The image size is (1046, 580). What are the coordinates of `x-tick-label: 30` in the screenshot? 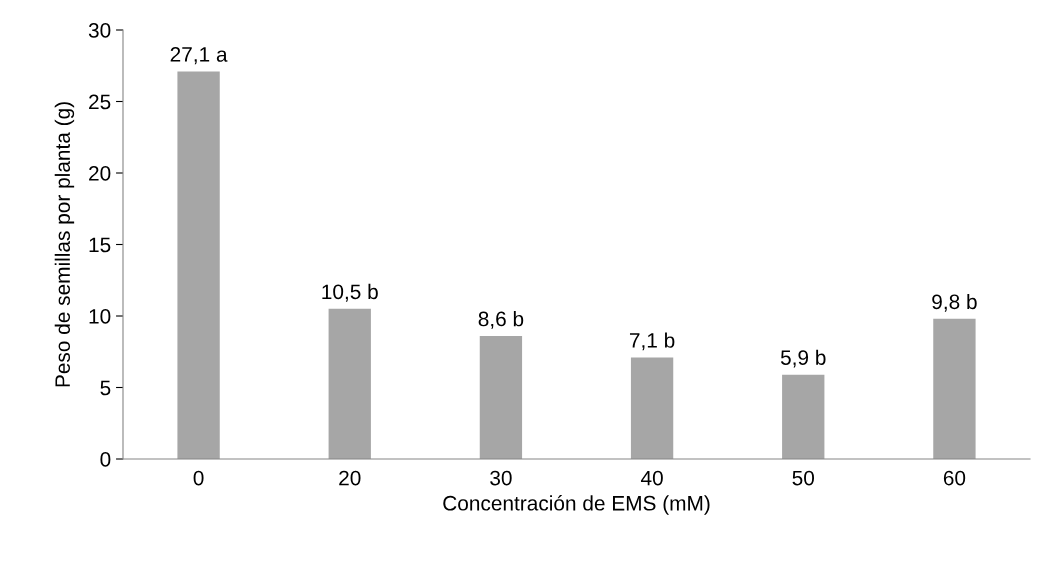 It's located at (501, 478).